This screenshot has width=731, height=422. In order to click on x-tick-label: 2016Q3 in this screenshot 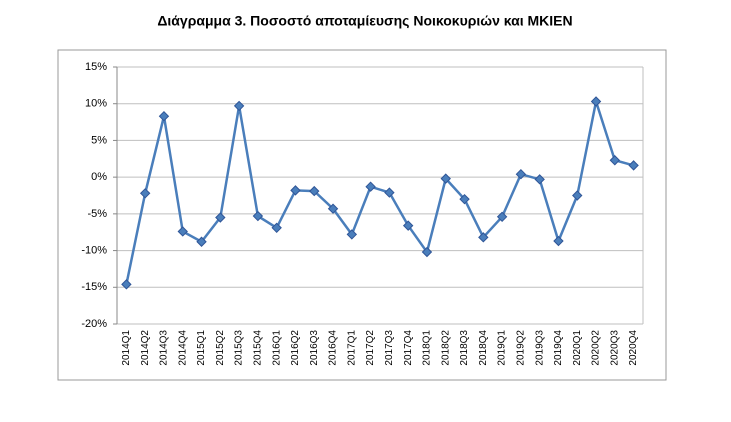, I will do `click(314, 348)`.